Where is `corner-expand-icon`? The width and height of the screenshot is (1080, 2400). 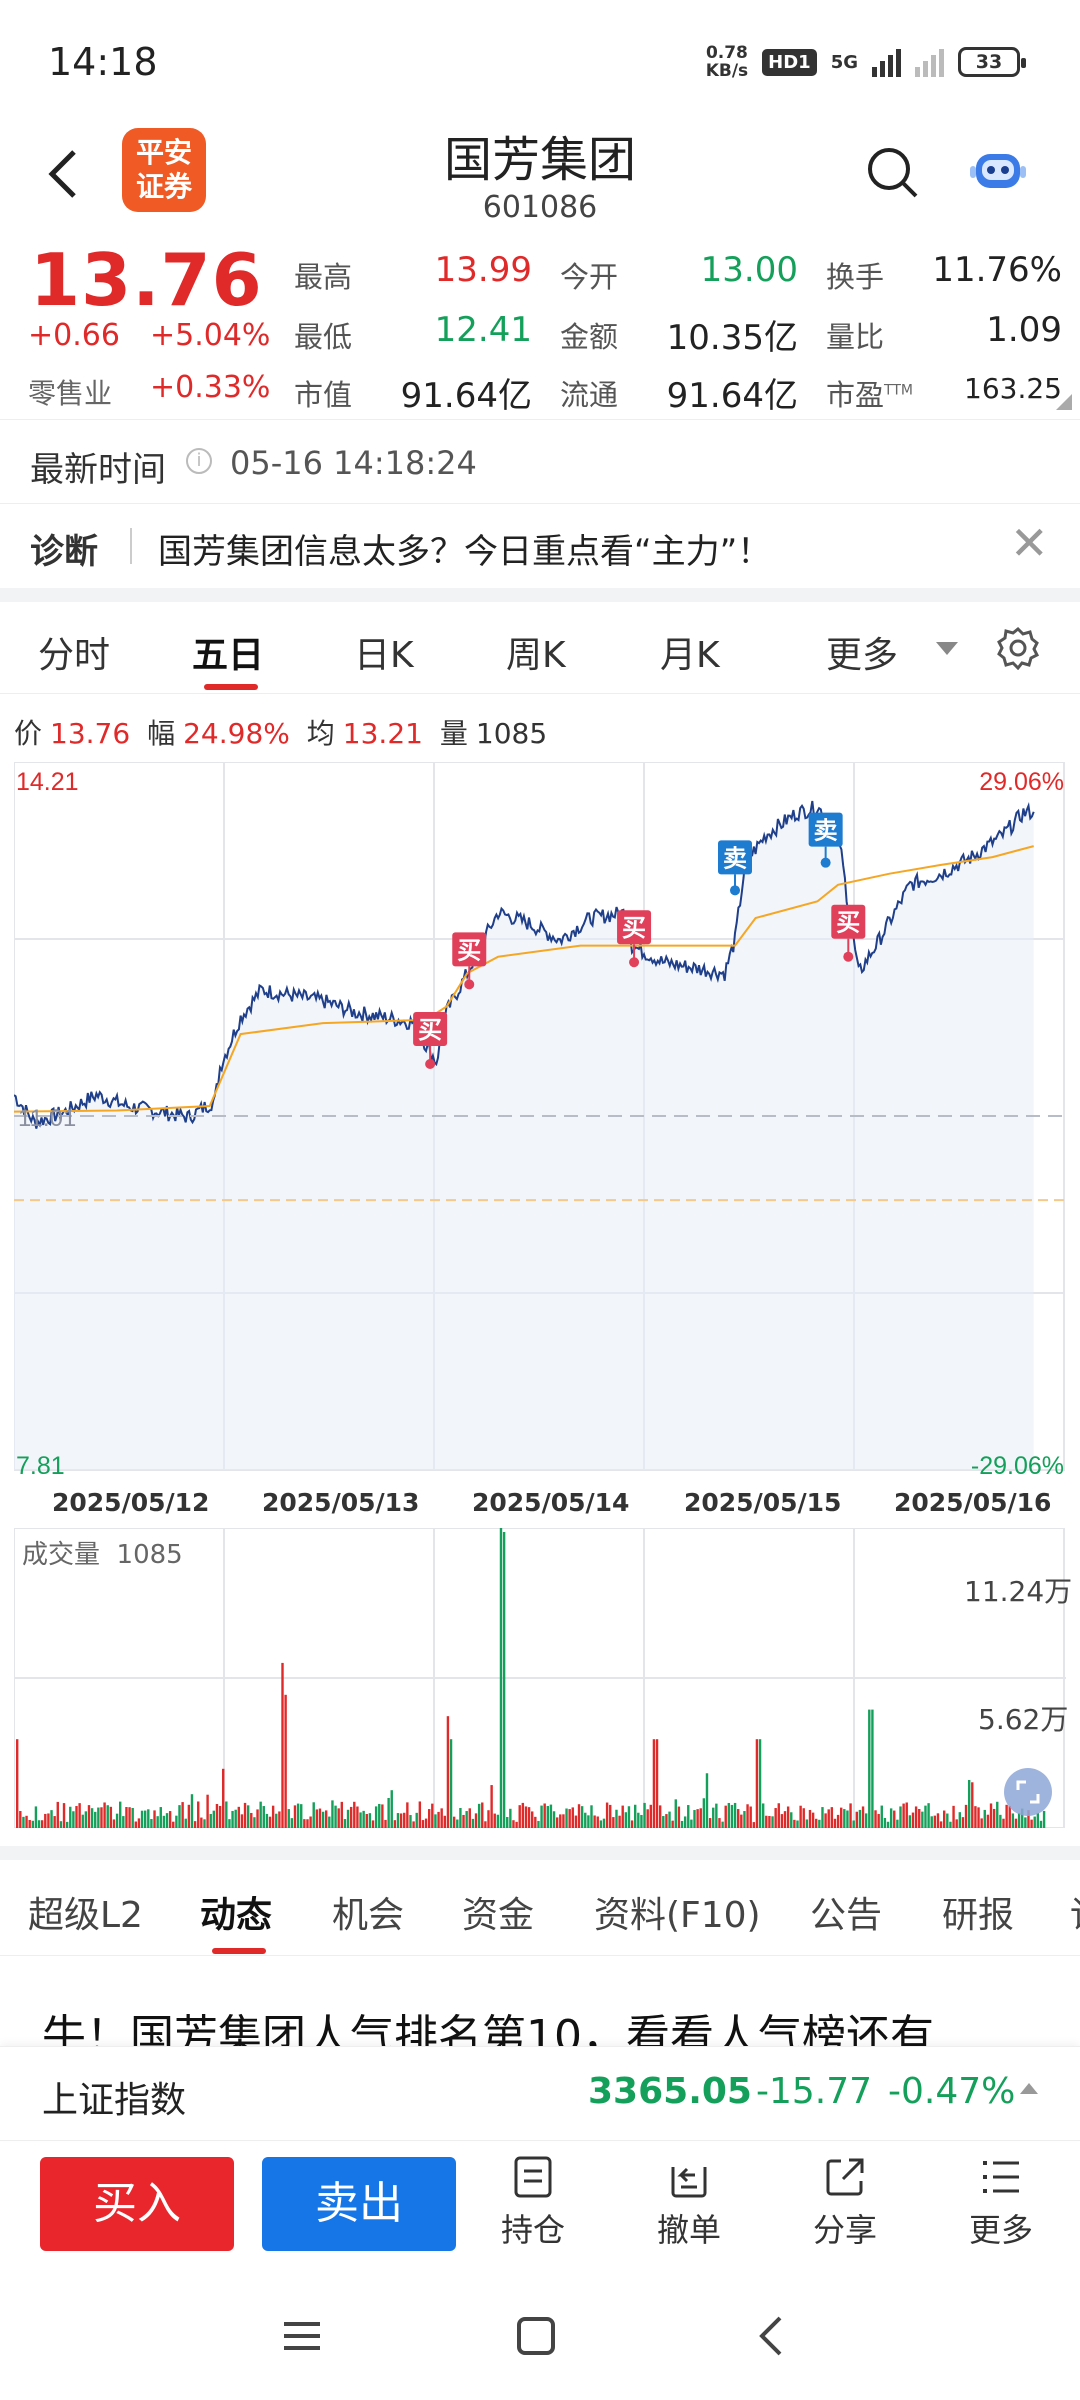
corner-expand-icon is located at coordinates (1064, 402).